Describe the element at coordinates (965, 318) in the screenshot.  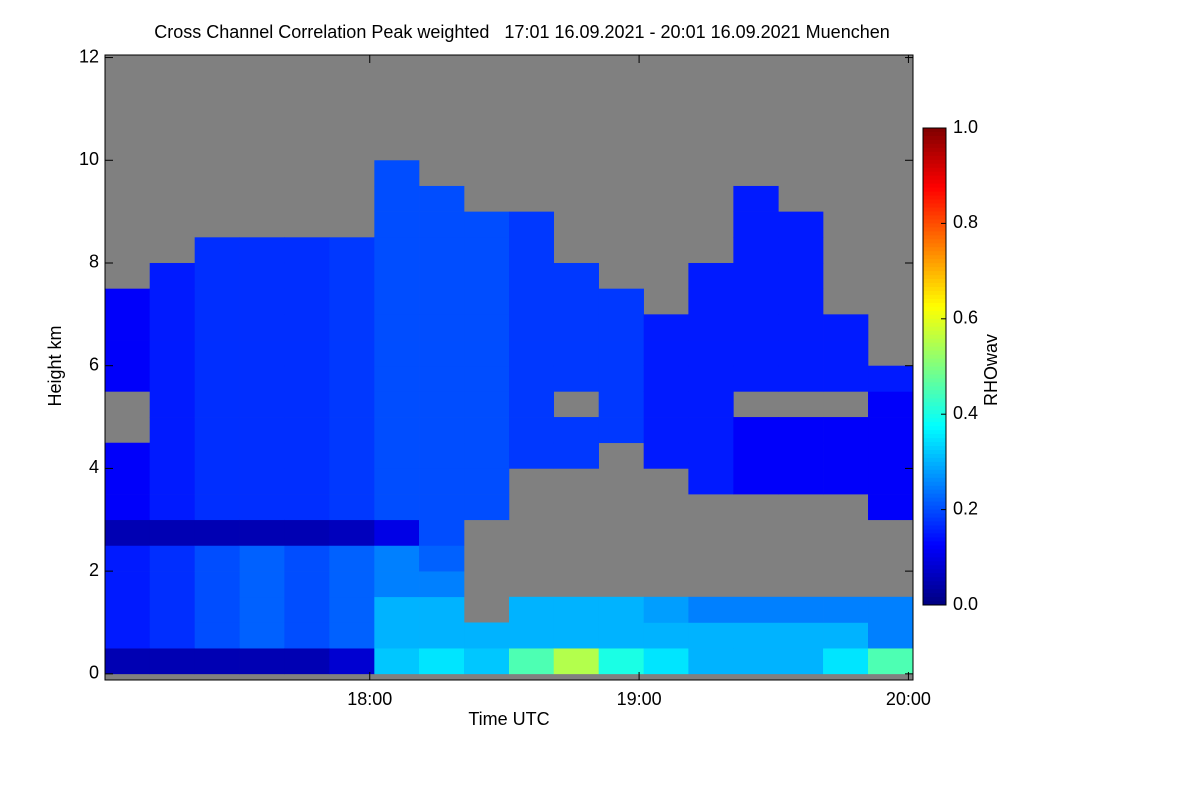
I see `colorbar-tick-label: 0.6` at that location.